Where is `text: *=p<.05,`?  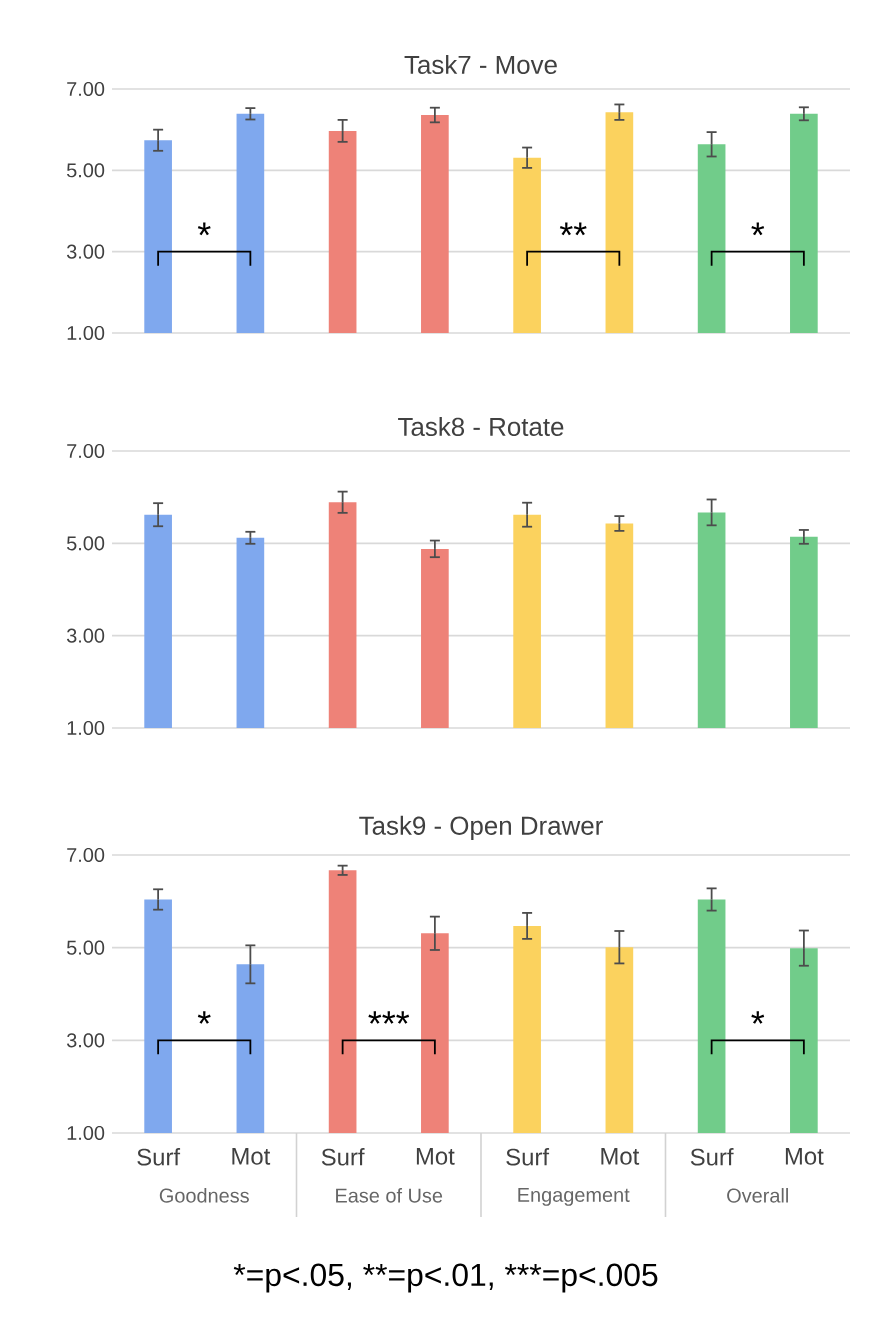
text: *=p<.05, is located at coordinates (292, 1278).